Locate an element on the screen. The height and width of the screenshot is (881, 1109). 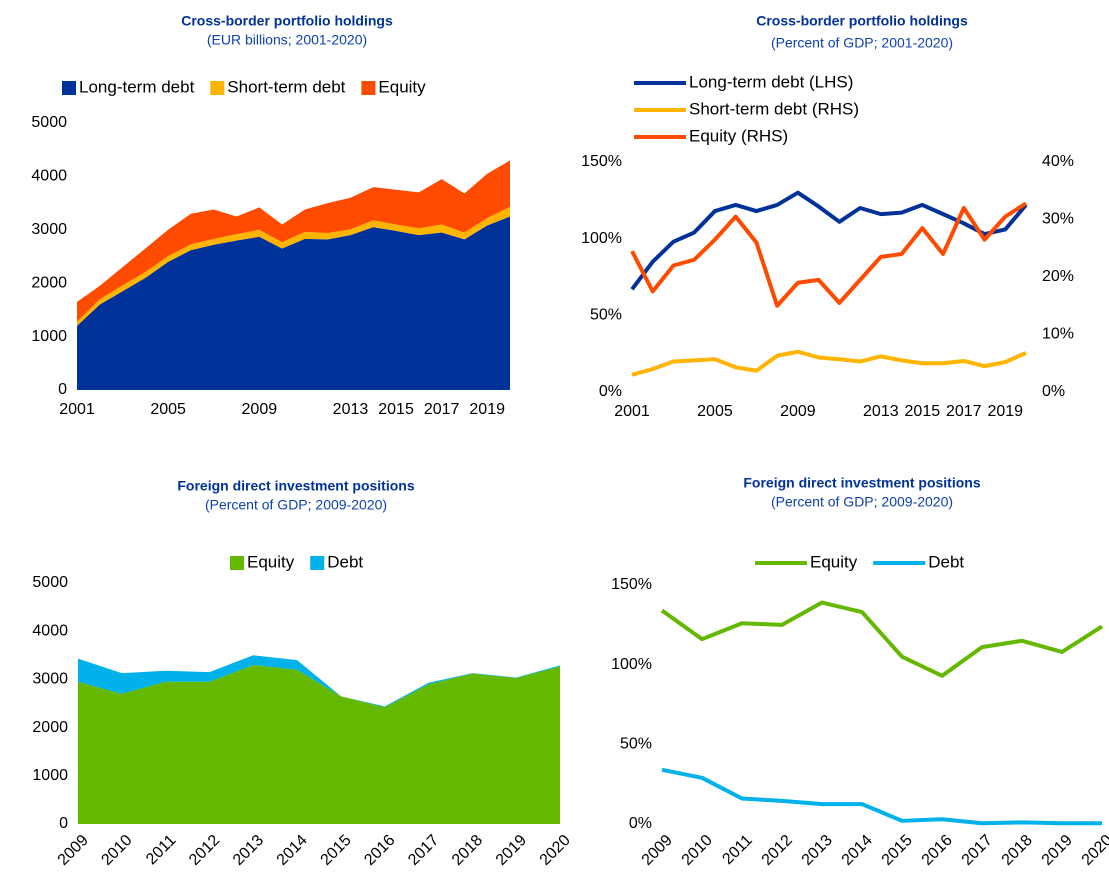
legend-label: Equity (RHS) is located at coordinates (738, 135).